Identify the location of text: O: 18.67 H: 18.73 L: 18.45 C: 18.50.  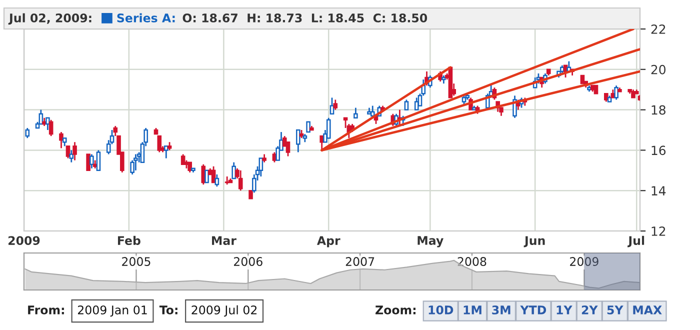
(305, 17).